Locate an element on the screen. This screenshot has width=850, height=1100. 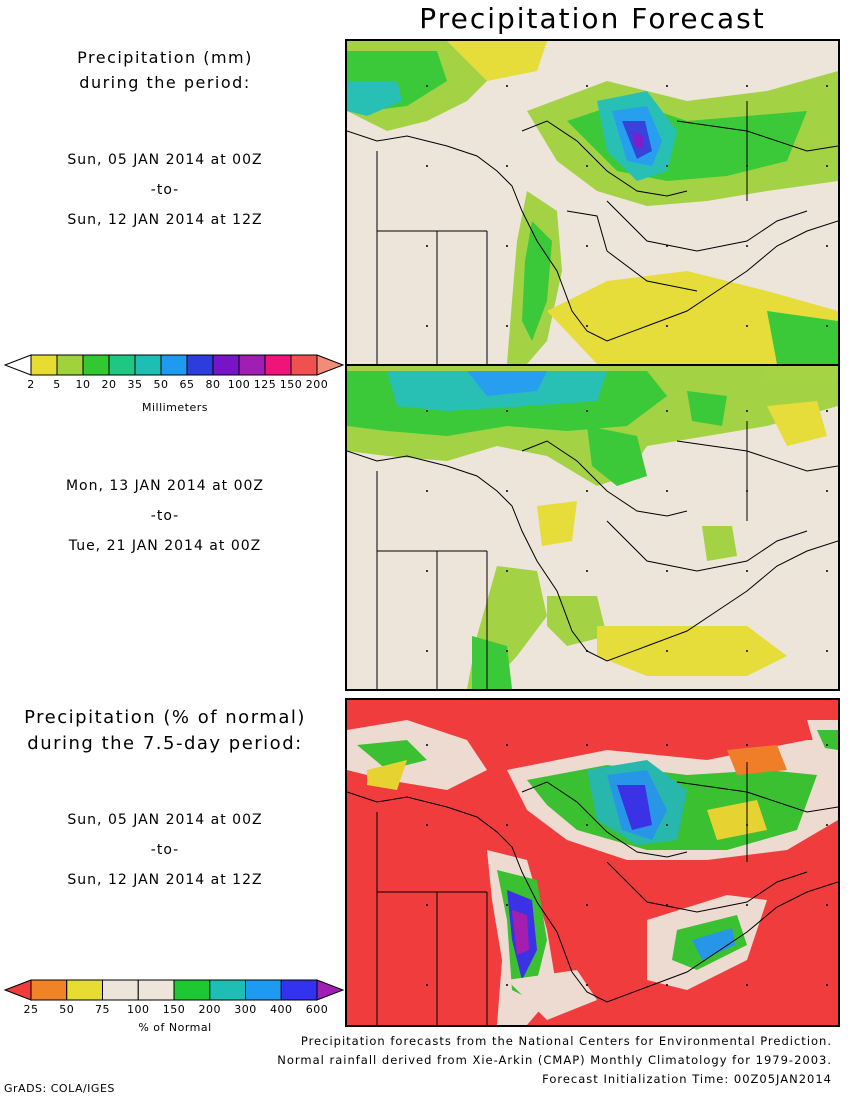
panel3-separator: -to- is located at coordinates (165, 850).